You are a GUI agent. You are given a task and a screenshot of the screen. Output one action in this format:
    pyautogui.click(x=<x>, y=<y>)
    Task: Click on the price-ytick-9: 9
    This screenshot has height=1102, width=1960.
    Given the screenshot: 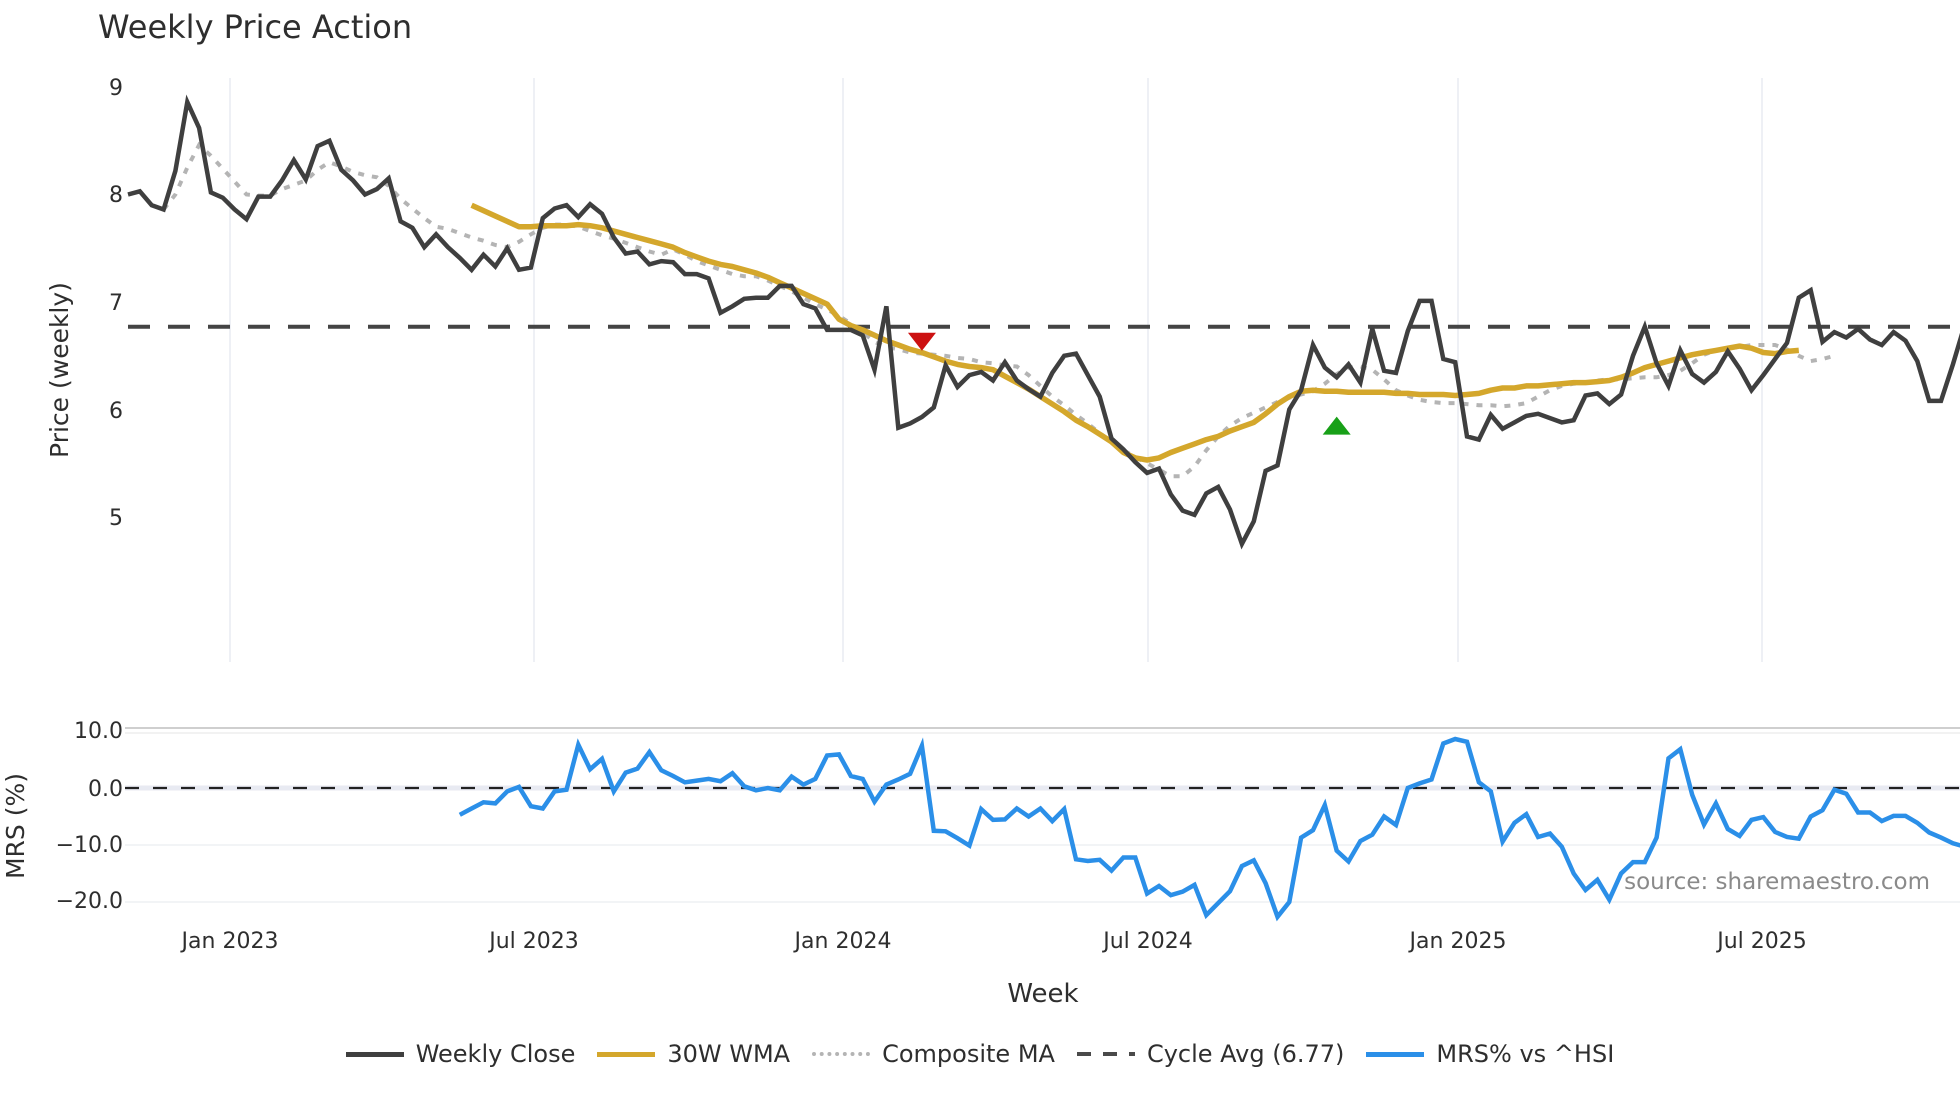 What is the action you would take?
    pyautogui.click(x=116, y=88)
    